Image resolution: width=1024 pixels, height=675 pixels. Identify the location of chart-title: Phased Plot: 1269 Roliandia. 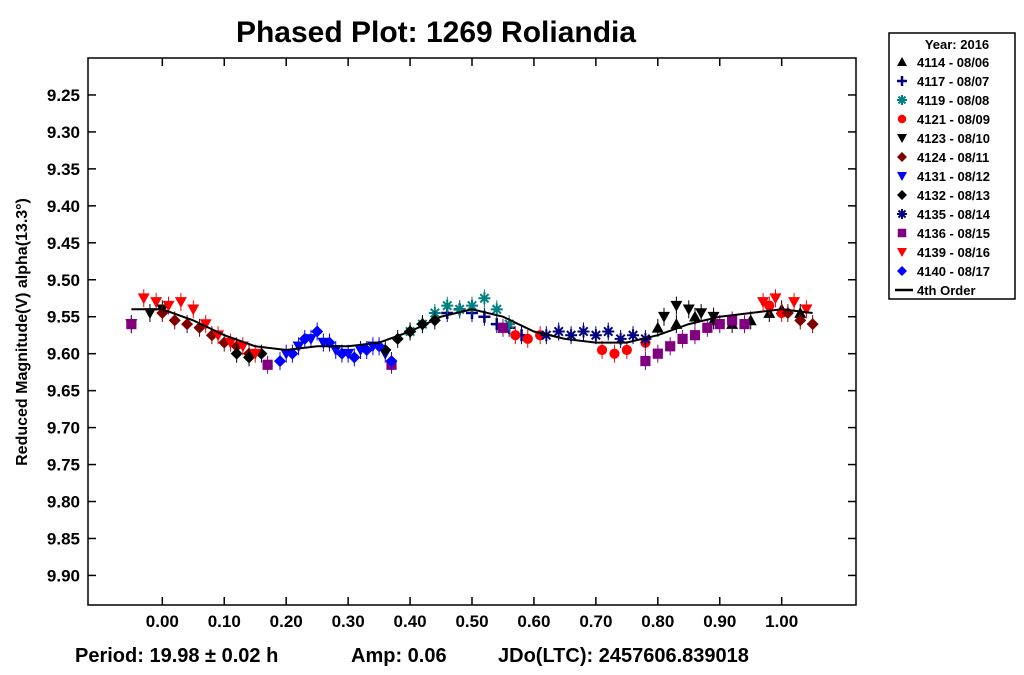
(436, 32).